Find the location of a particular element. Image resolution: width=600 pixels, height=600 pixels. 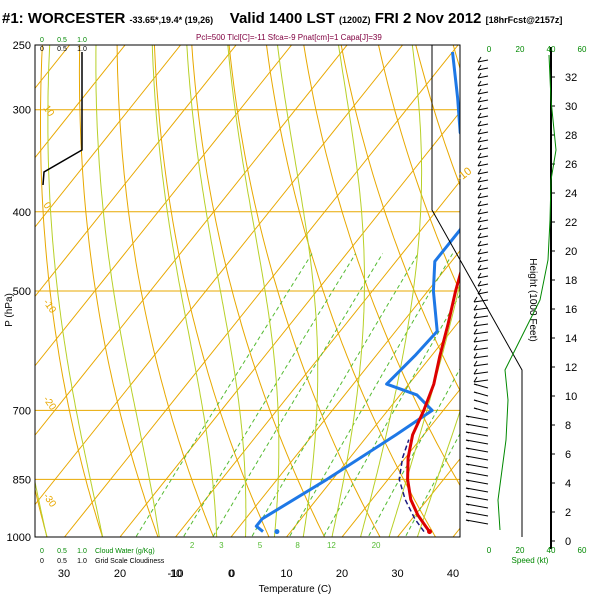

wind-panel-boundary is located at coordinates (477, 291).